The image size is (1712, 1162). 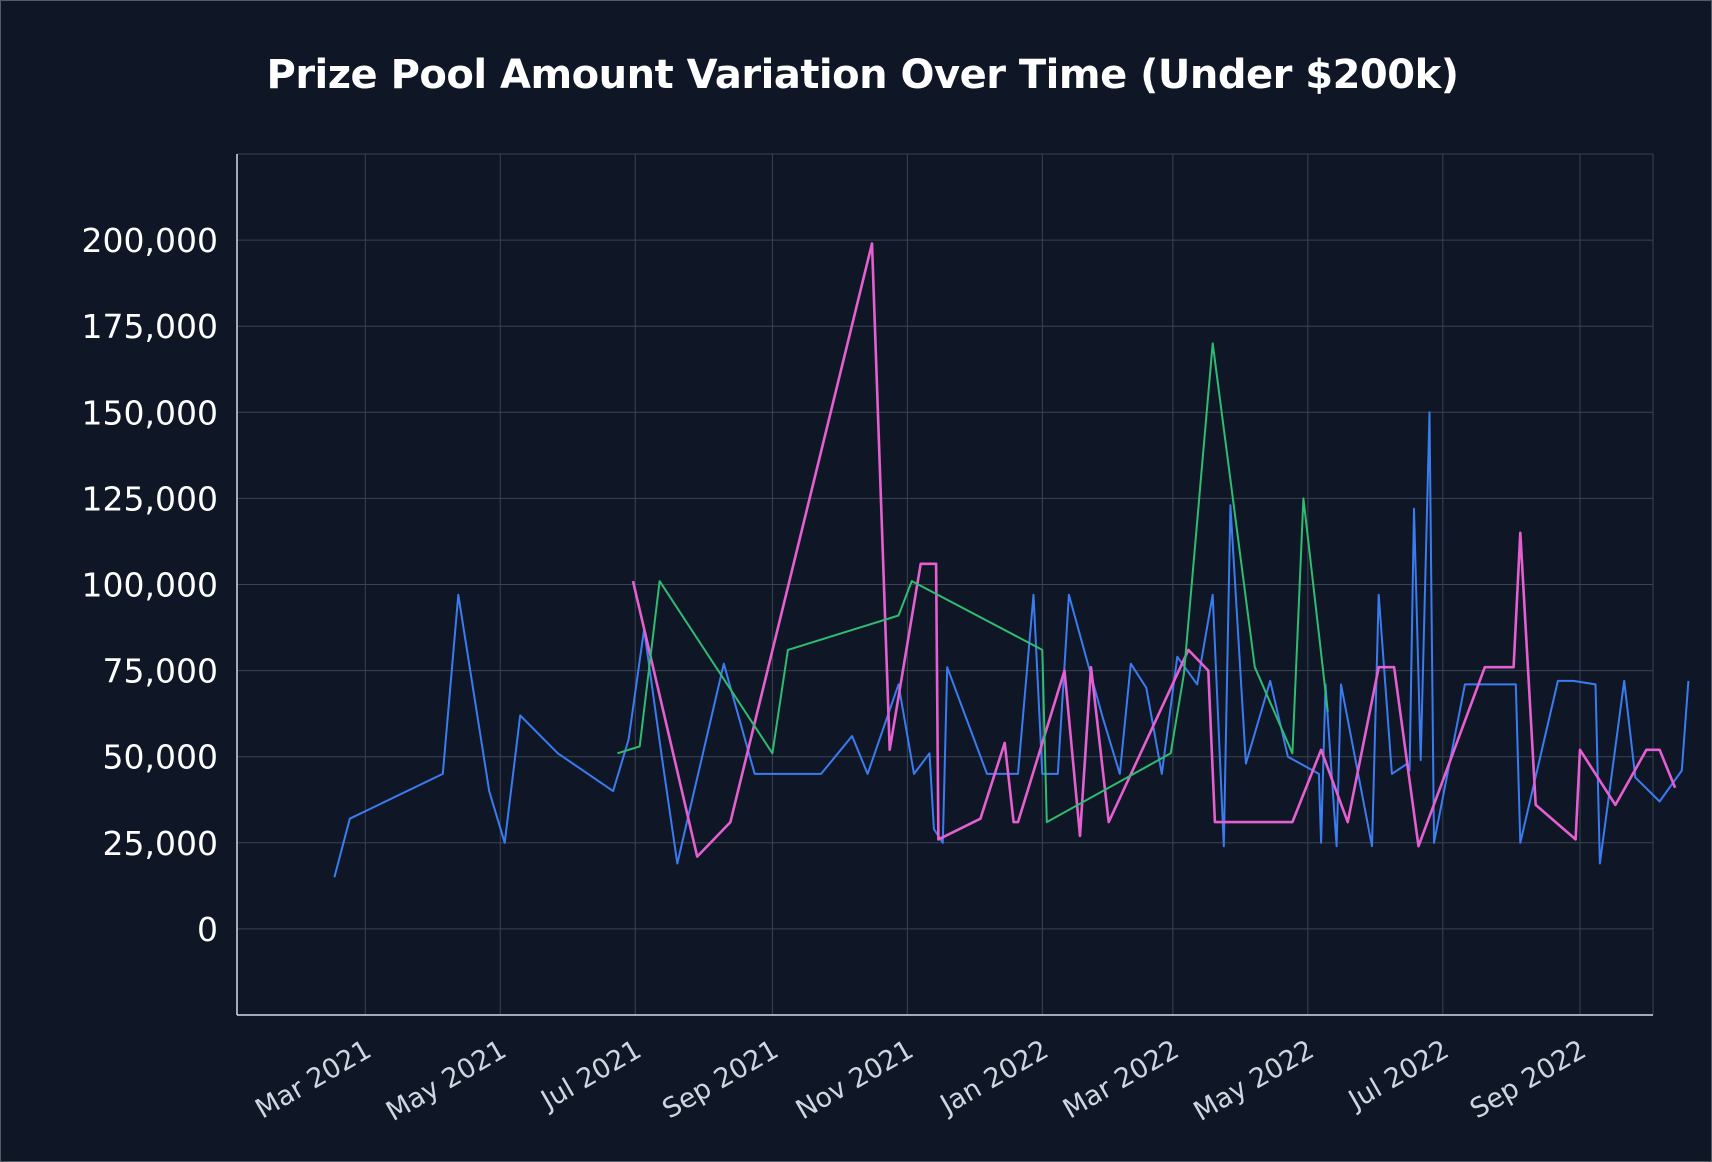 I want to click on x-tick-label: Jul 2022, so click(x=1398, y=1075).